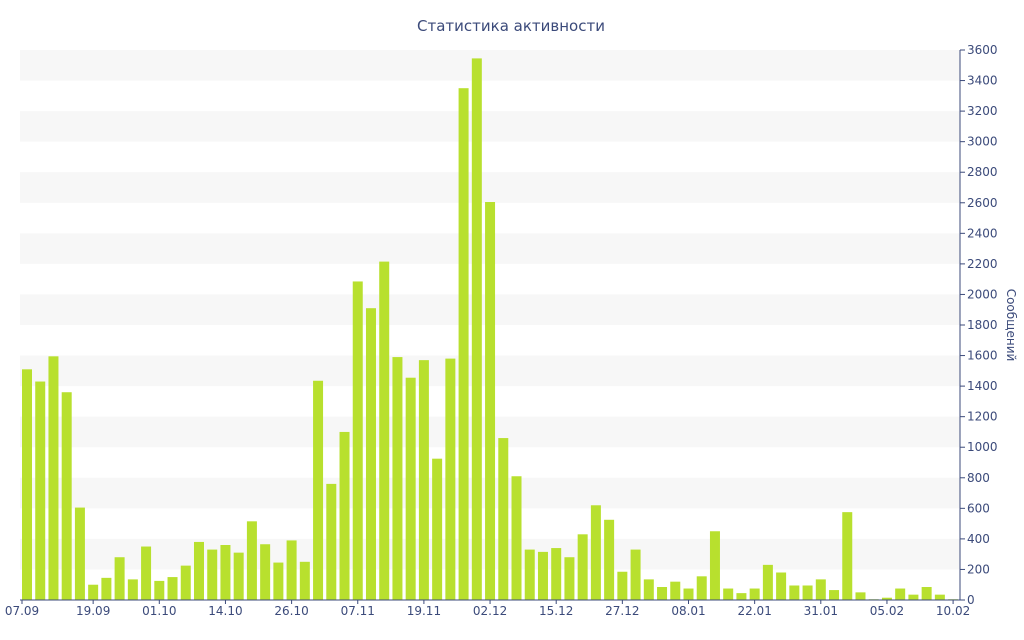  I want to click on y-axis-label: Сообщений, so click(1011, 325).